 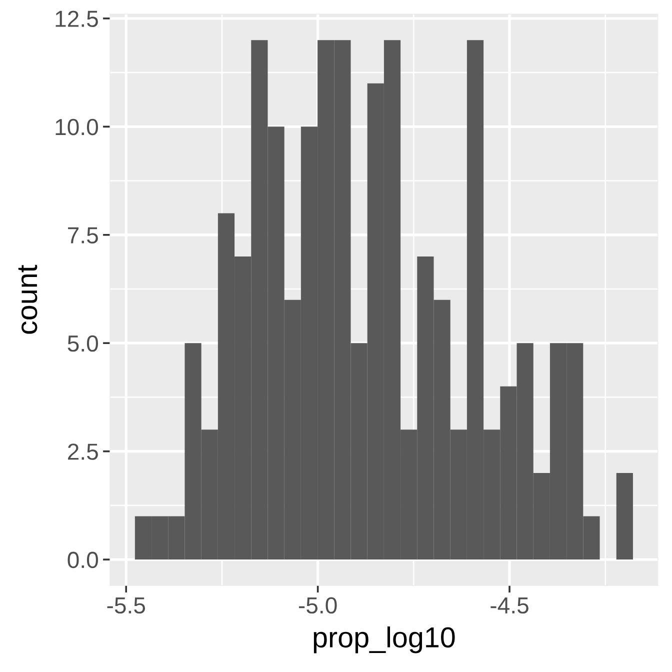 I want to click on x-axis-title: prop_log10, so click(x=384, y=640).